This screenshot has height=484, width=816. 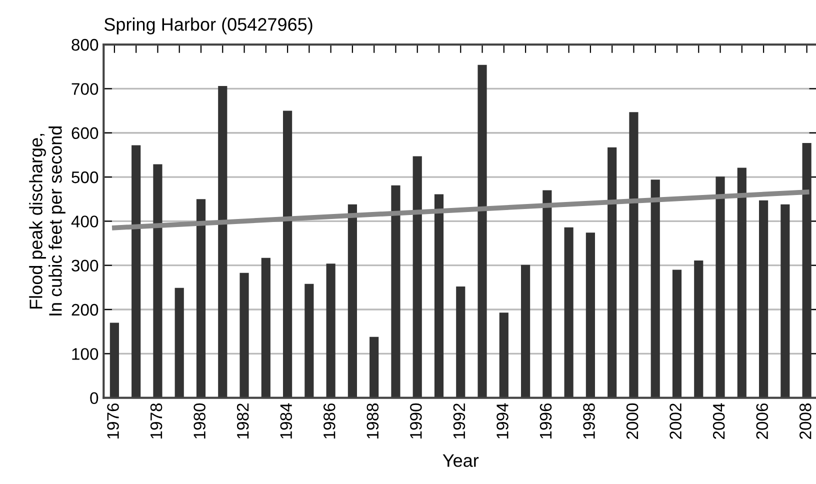 I want to click on y-tick-label: 0, so click(x=94, y=398).